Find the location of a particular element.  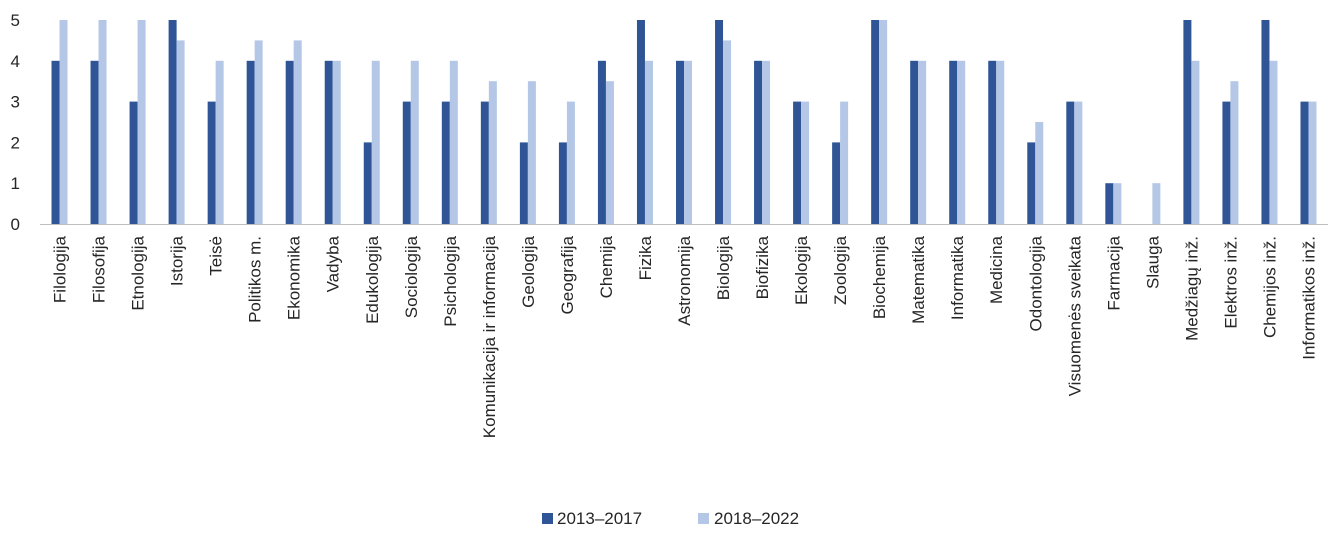

x-tick-label: Ekologija is located at coordinates (801, 270).